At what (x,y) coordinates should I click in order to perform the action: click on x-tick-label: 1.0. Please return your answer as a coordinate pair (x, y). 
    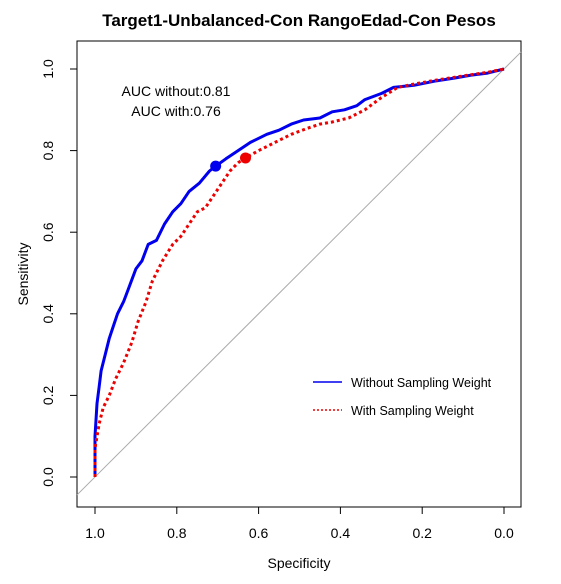
    Looking at the image, I should click on (95, 533).